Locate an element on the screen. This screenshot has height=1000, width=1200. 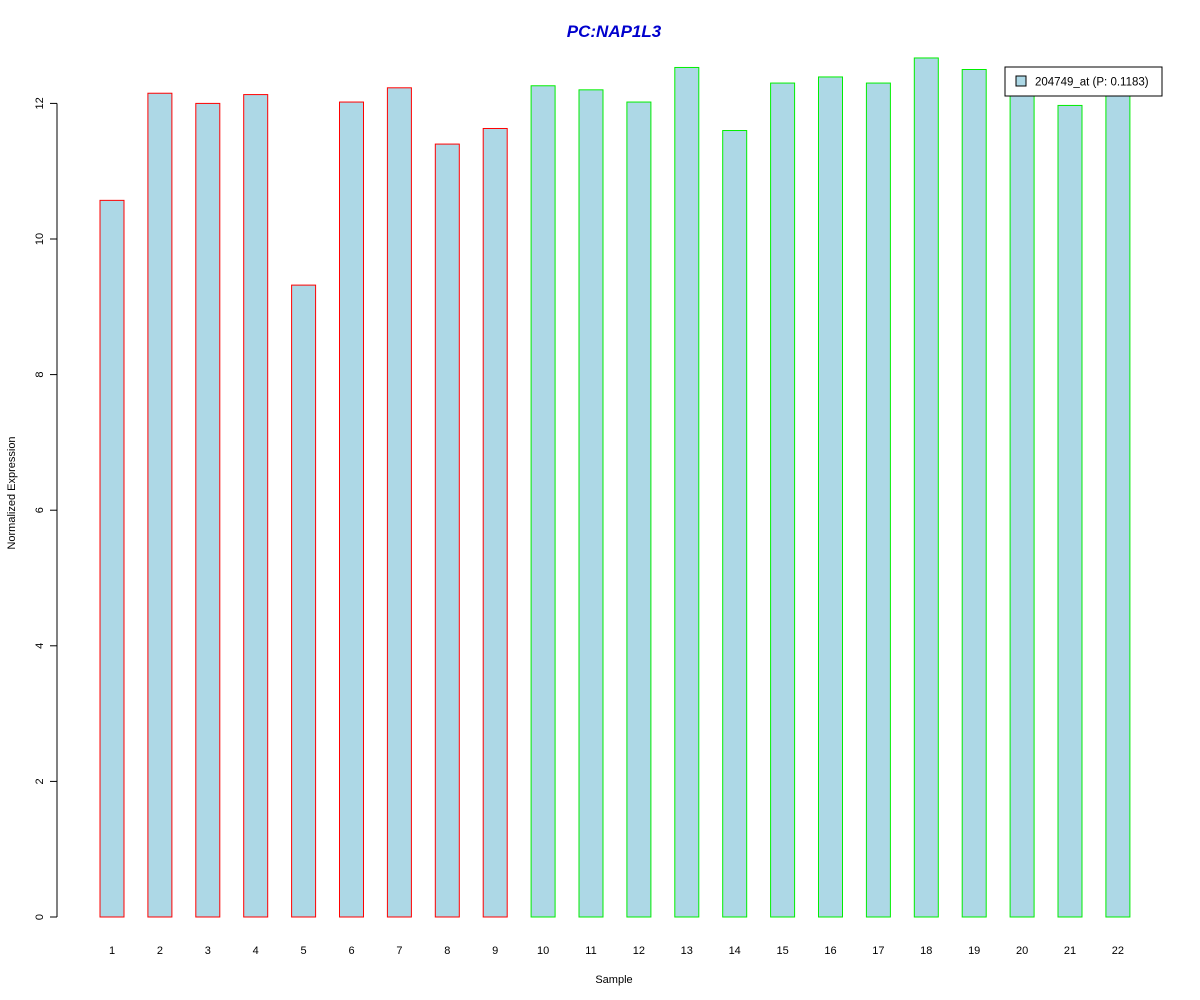
y-axis: 0 2 4 6 8 10 12 is located at coordinates (46, 508).